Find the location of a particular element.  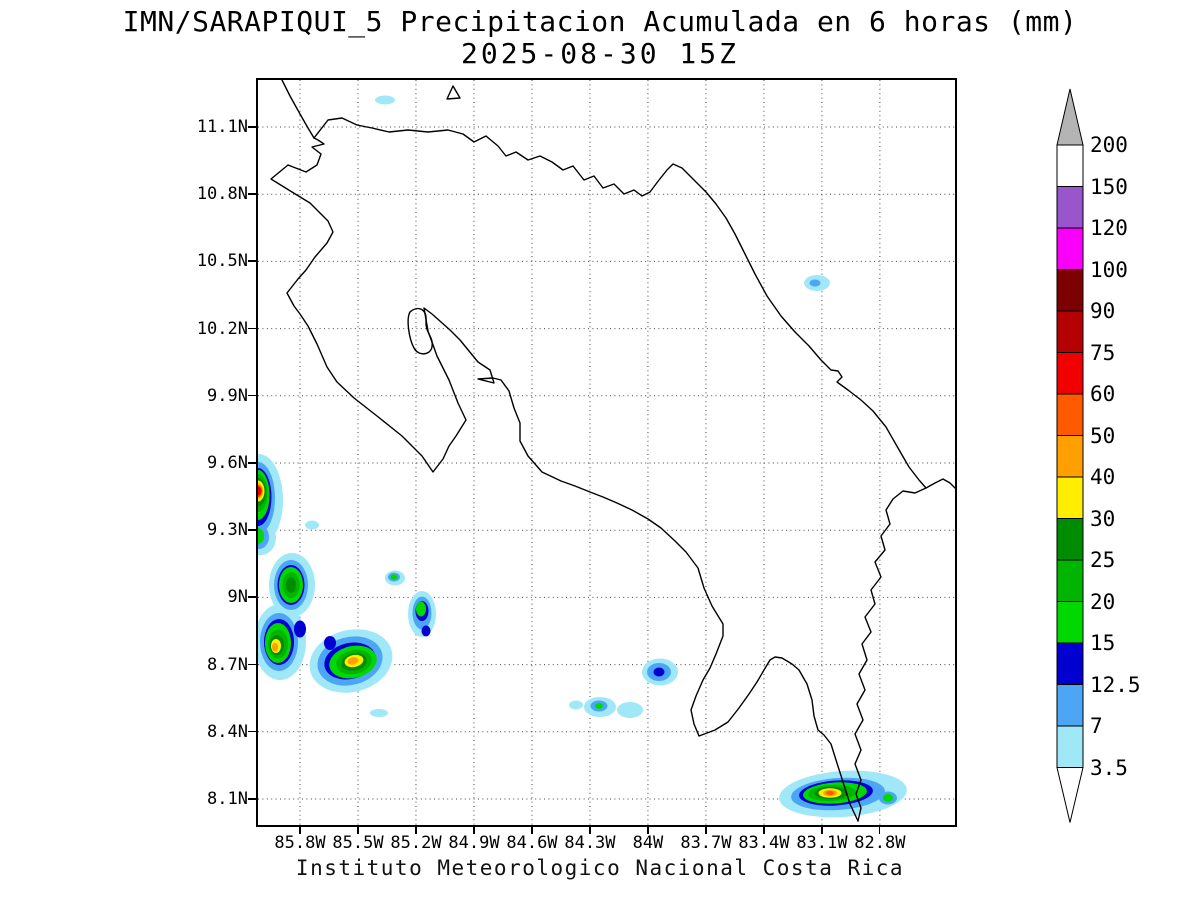

shade-level-60-75mm is located at coordinates (260, 491).